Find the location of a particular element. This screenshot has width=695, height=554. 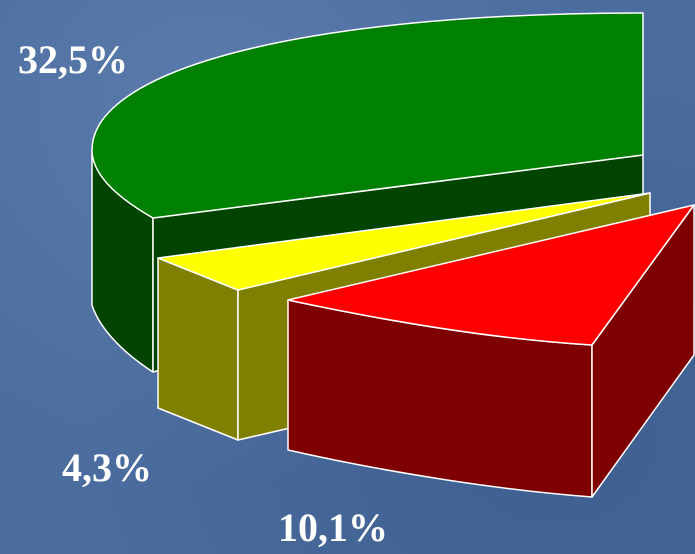

yellow-slice-top is located at coordinates (404, 241).